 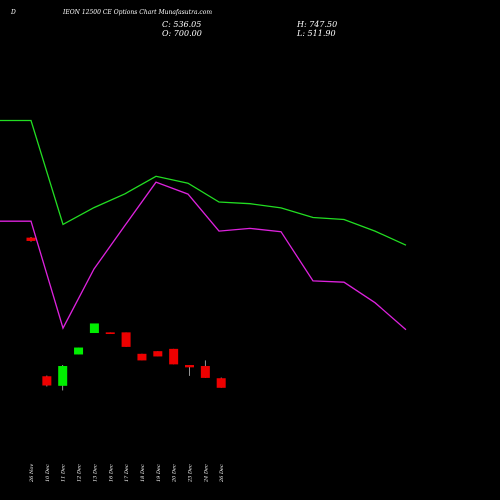 I want to click on x-tick-label: 24 Dec, so click(x=206, y=473).